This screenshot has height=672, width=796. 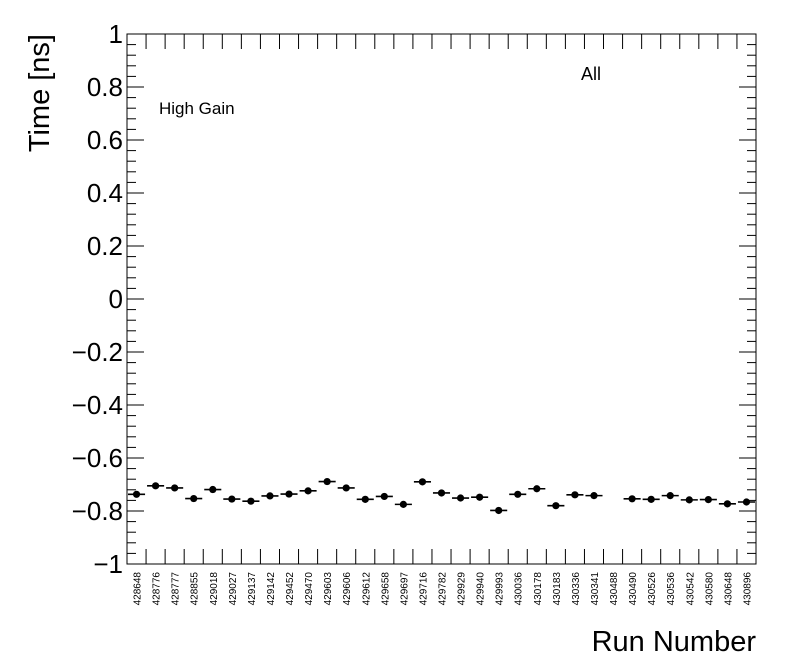 I want to click on x-tick-label: 428776, so click(x=157, y=589).